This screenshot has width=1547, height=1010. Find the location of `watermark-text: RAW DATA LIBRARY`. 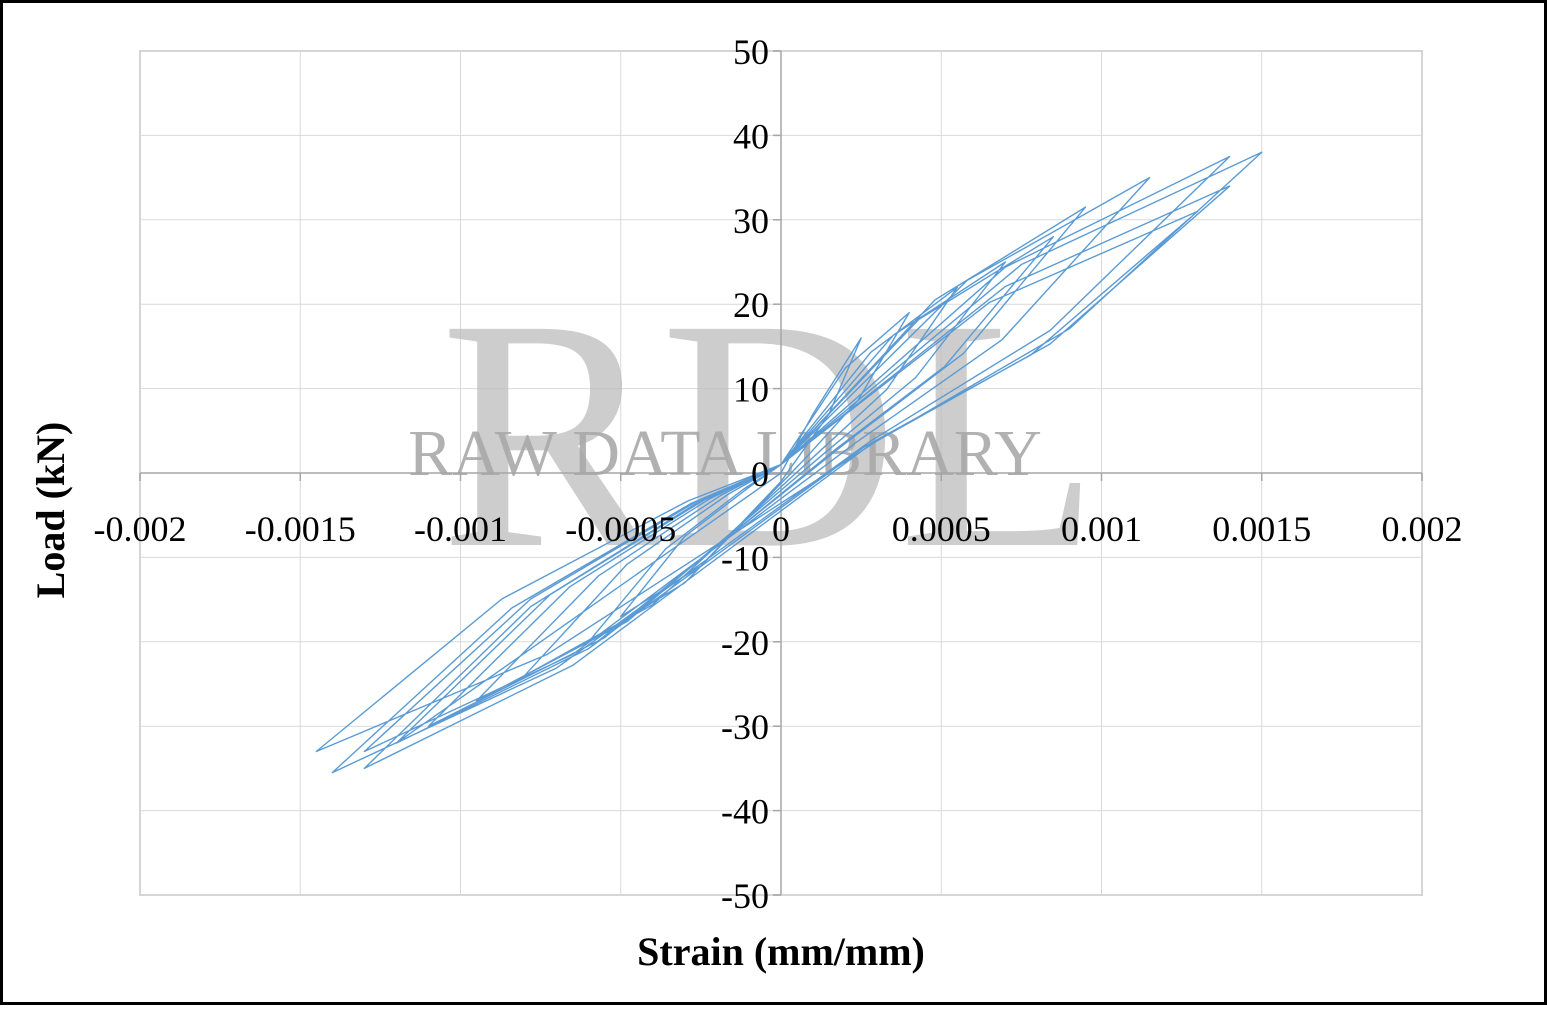

watermark-text: RAW DATA LIBRARY is located at coordinates (725, 453).